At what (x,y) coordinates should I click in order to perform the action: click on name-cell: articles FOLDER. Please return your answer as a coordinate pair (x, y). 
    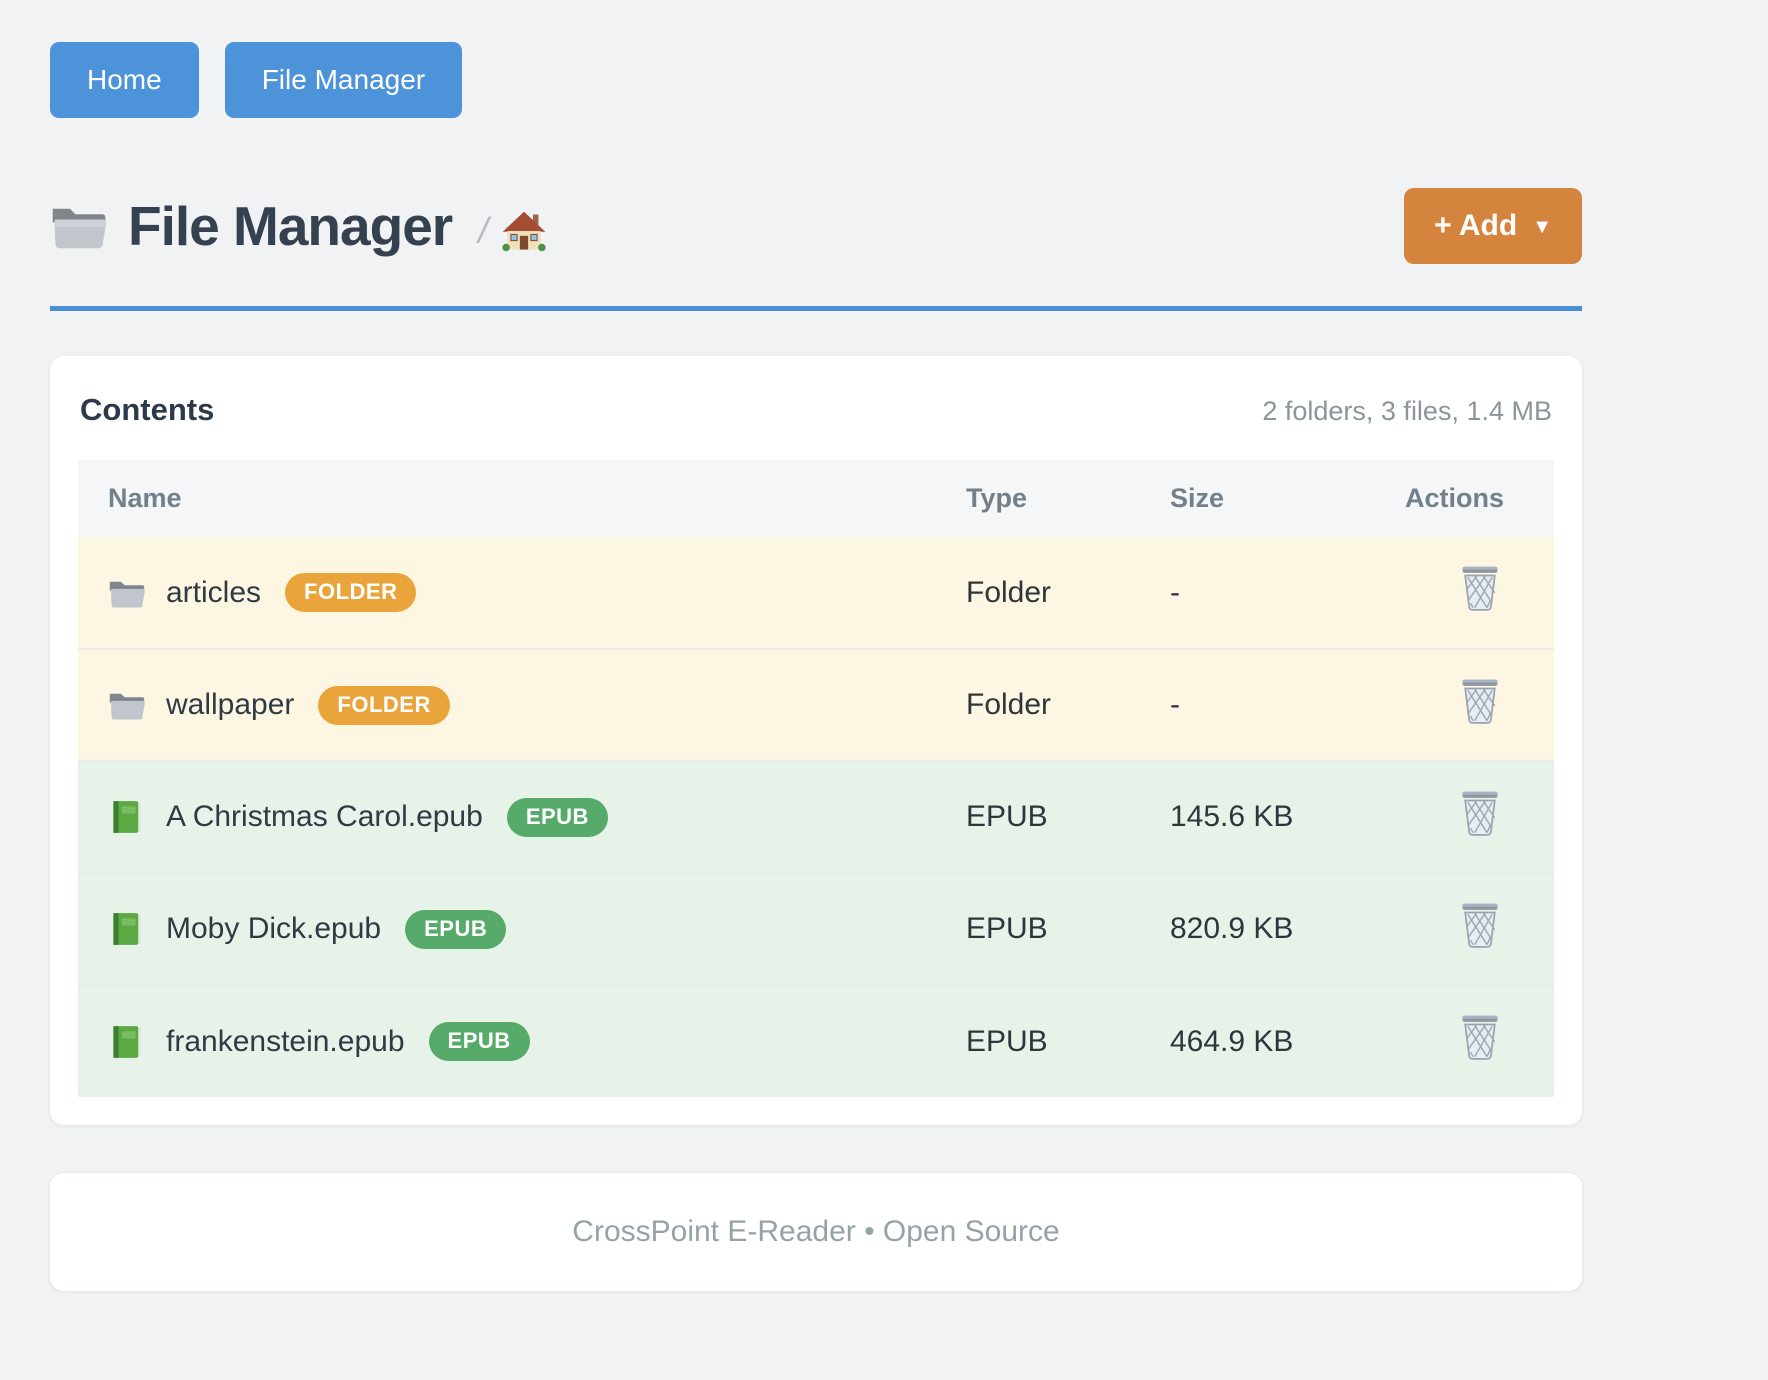
    Looking at the image, I should click on (504, 593).